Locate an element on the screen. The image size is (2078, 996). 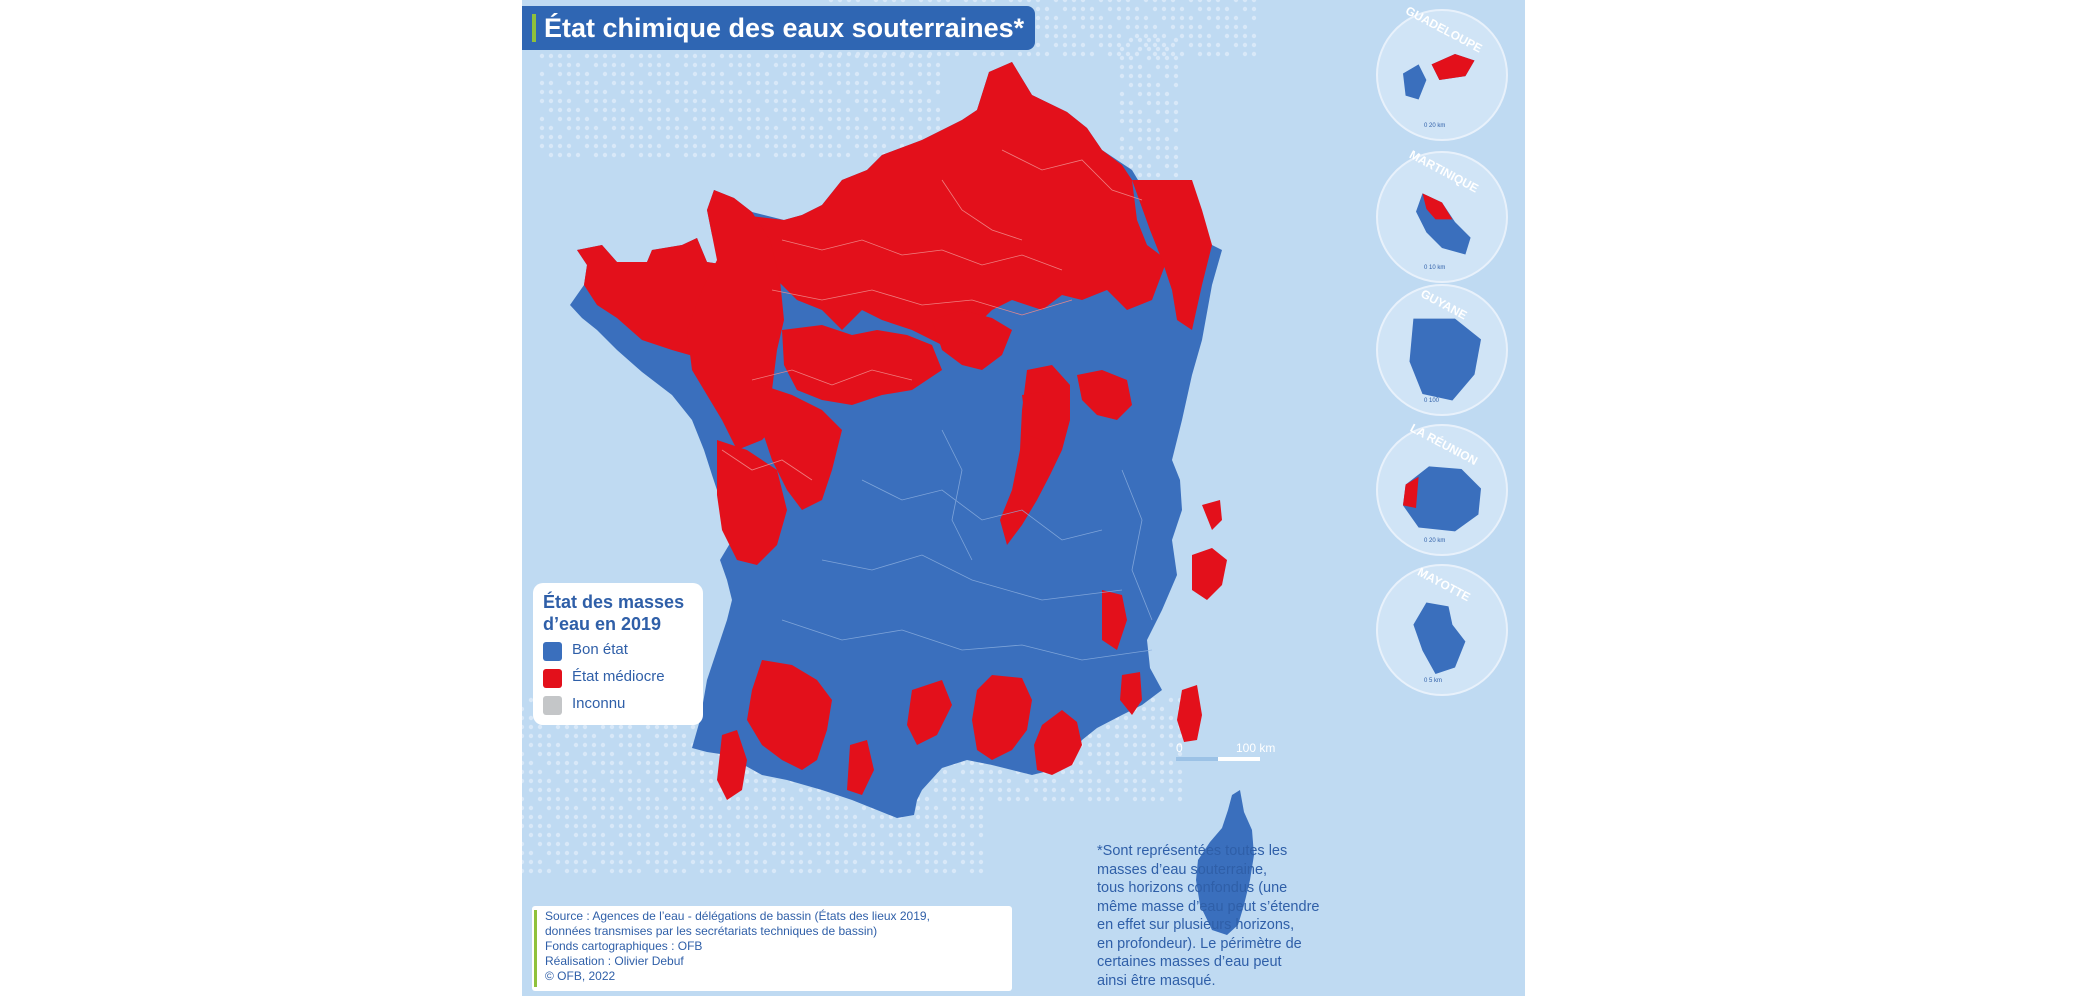
inset-scale-label: 0 100 is located at coordinates (1432, 401).